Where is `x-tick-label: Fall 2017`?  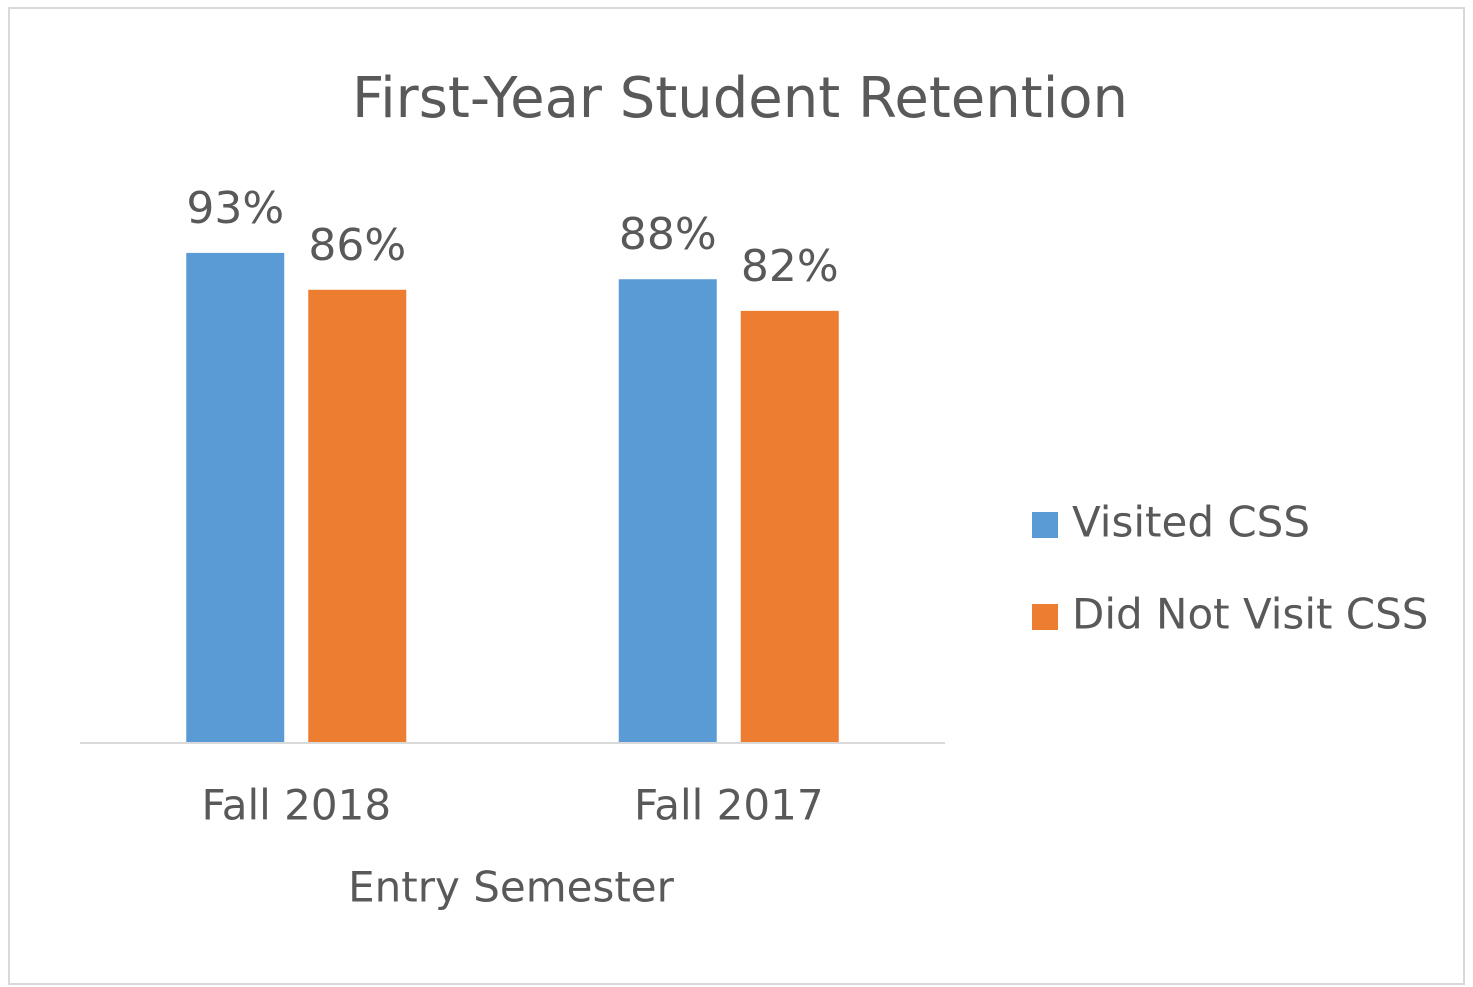
x-tick-label: Fall 2017 is located at coordinates (729, 805).